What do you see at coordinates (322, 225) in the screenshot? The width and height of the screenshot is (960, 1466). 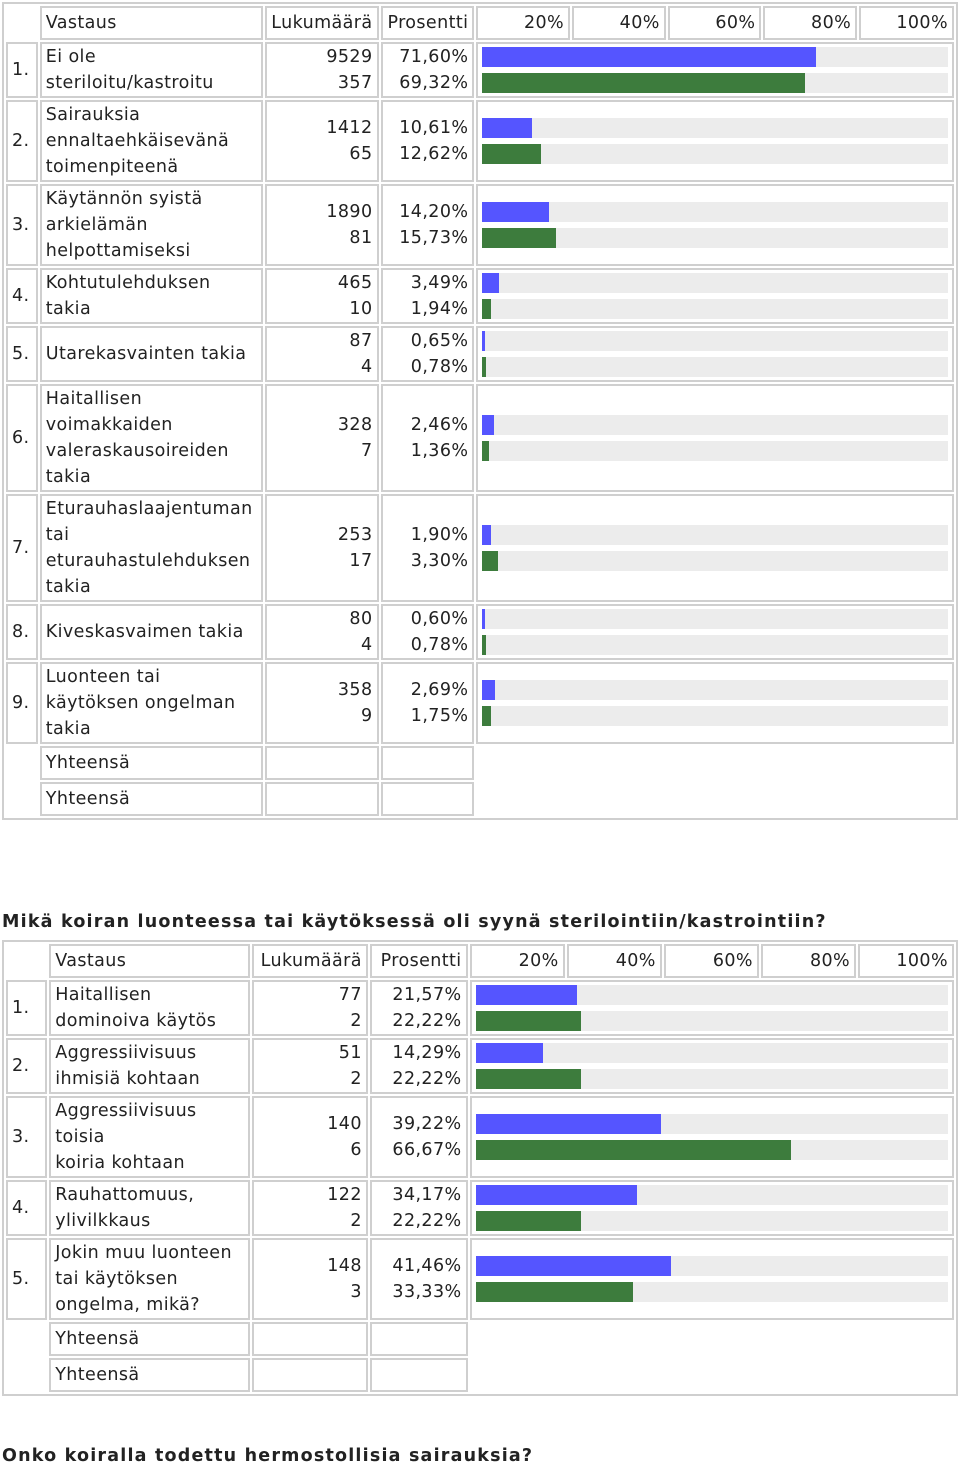 I see `count-cell: 1890 81` at bounding box center [322, 225].